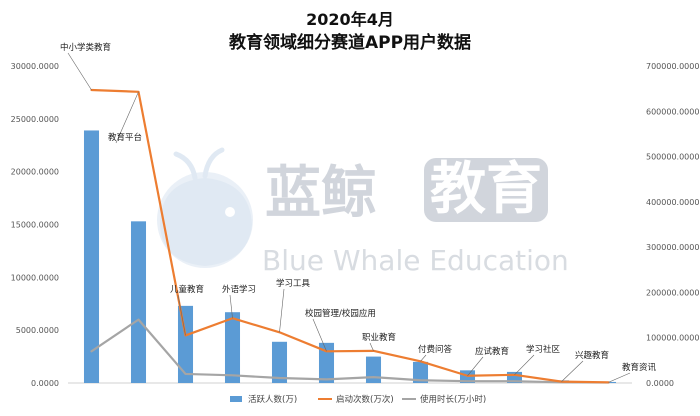 Image resolution: width=700 pixels, height=416 pixels. Describe the element at coordinates (35, 225) in the screenshot. I see `y-left-tick-label: 15000.0000` at that location.